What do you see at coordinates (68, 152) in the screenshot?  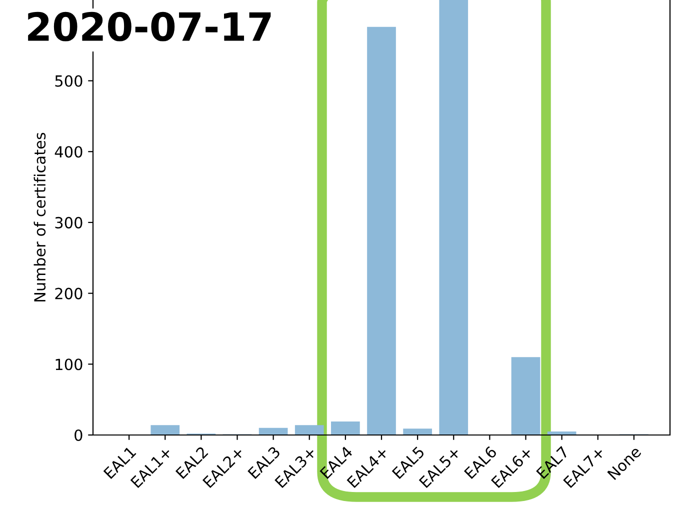 I see `y-tick-label: 400` at bounding box center [68, 152].